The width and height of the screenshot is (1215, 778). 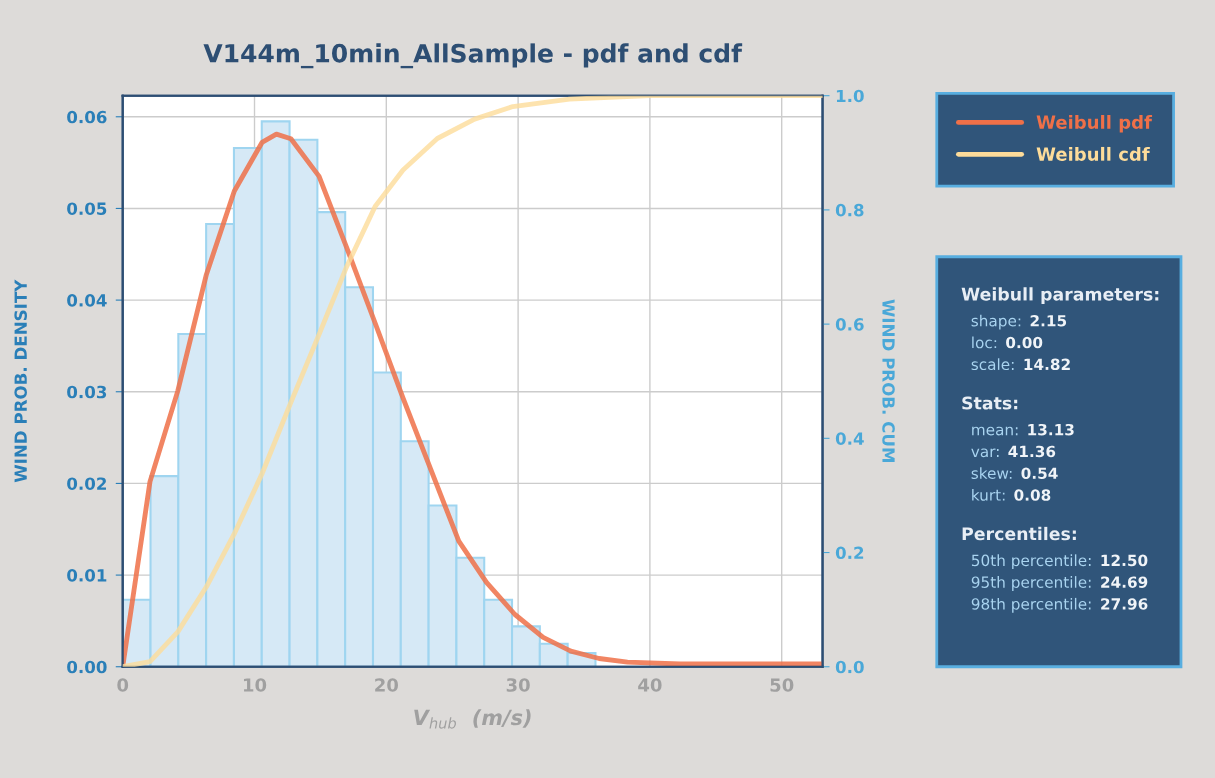 I want to click on text: 50th percentile: 12.50, so click(x=1059, y=562).